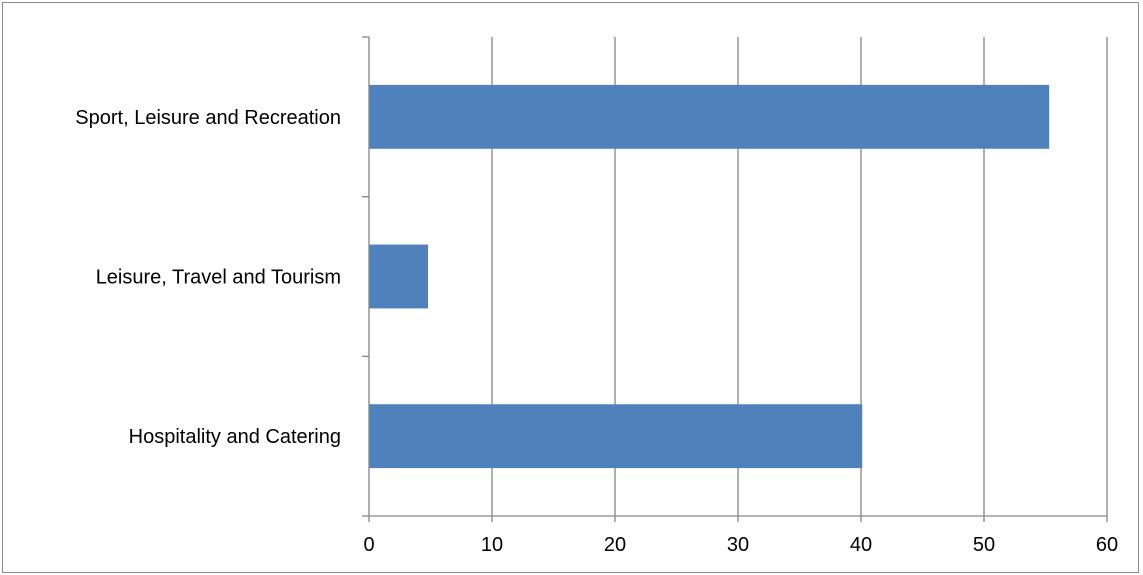 Image resolution: width=1143 pixels, height=575 pixels. What do you see at coordinates (984, 545) in the screenshot?
I see `x-tick-label: 50` at bounding box center [984, 545].